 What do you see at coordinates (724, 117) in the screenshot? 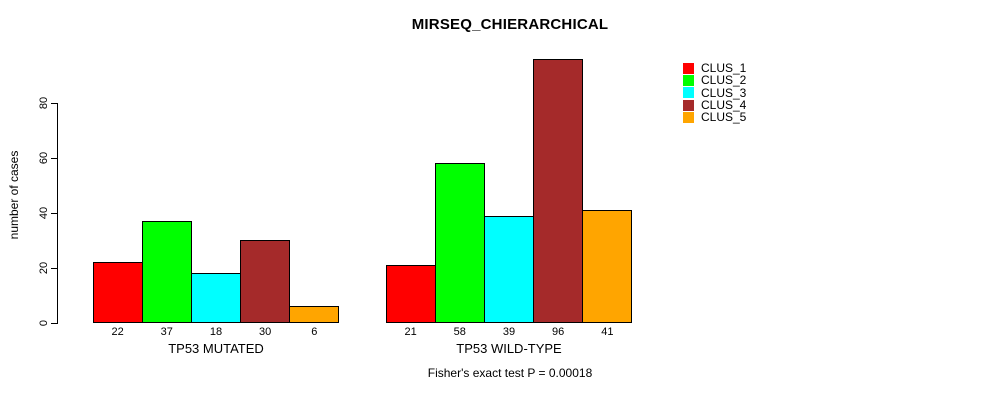
I see `legend-label: CLUS_5` at bounding box center [724, 117].